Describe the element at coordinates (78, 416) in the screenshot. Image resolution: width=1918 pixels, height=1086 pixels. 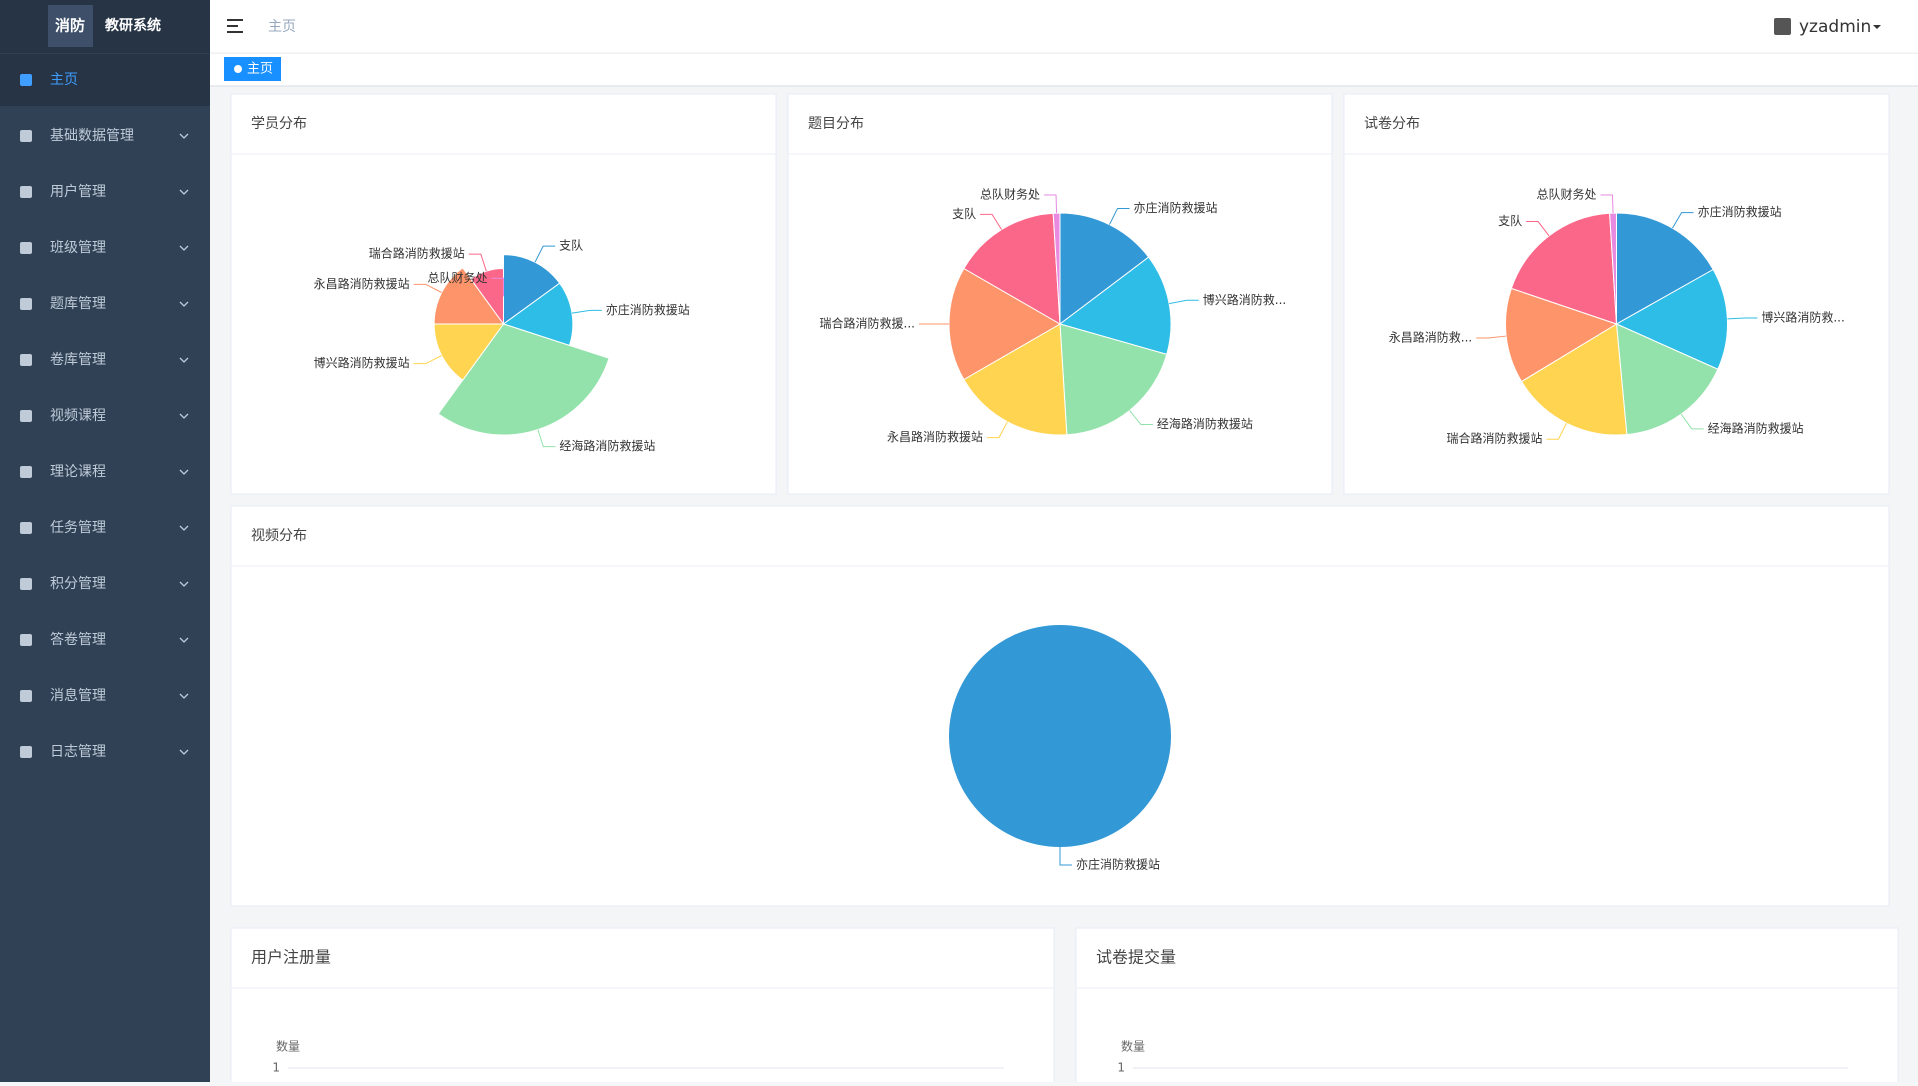
I see `menu-item: 视频课程` at that location.